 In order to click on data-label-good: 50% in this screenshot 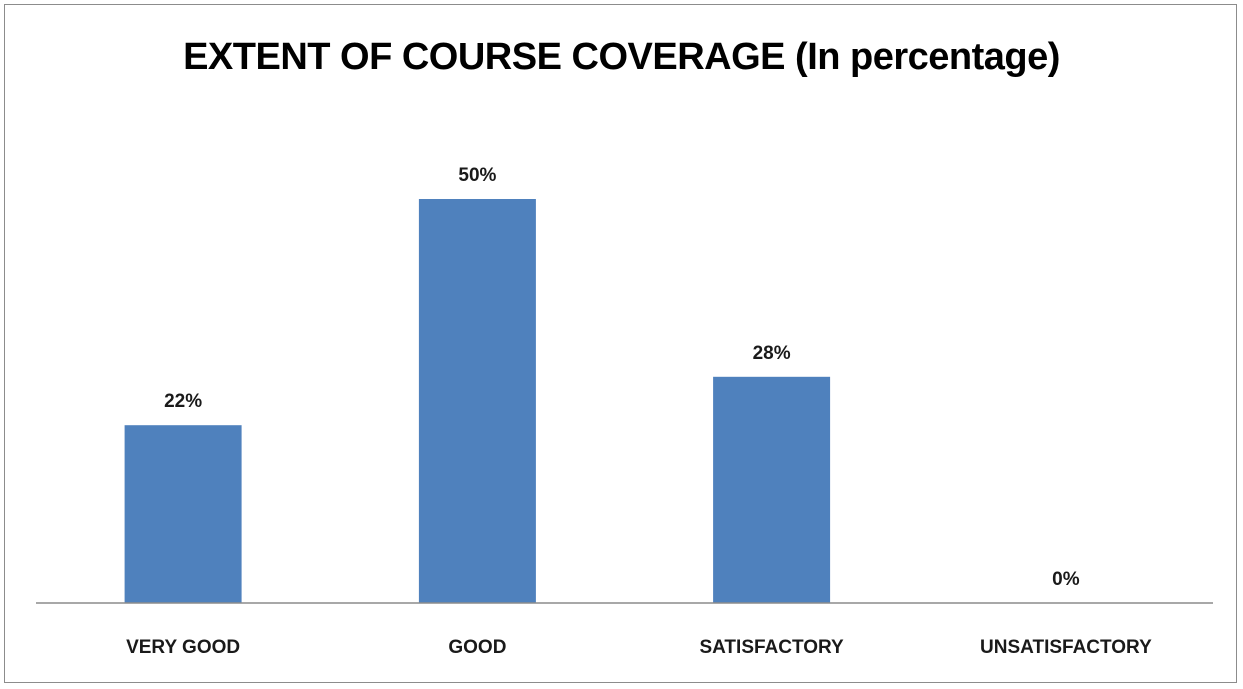, I will do `click(477, 175)`.